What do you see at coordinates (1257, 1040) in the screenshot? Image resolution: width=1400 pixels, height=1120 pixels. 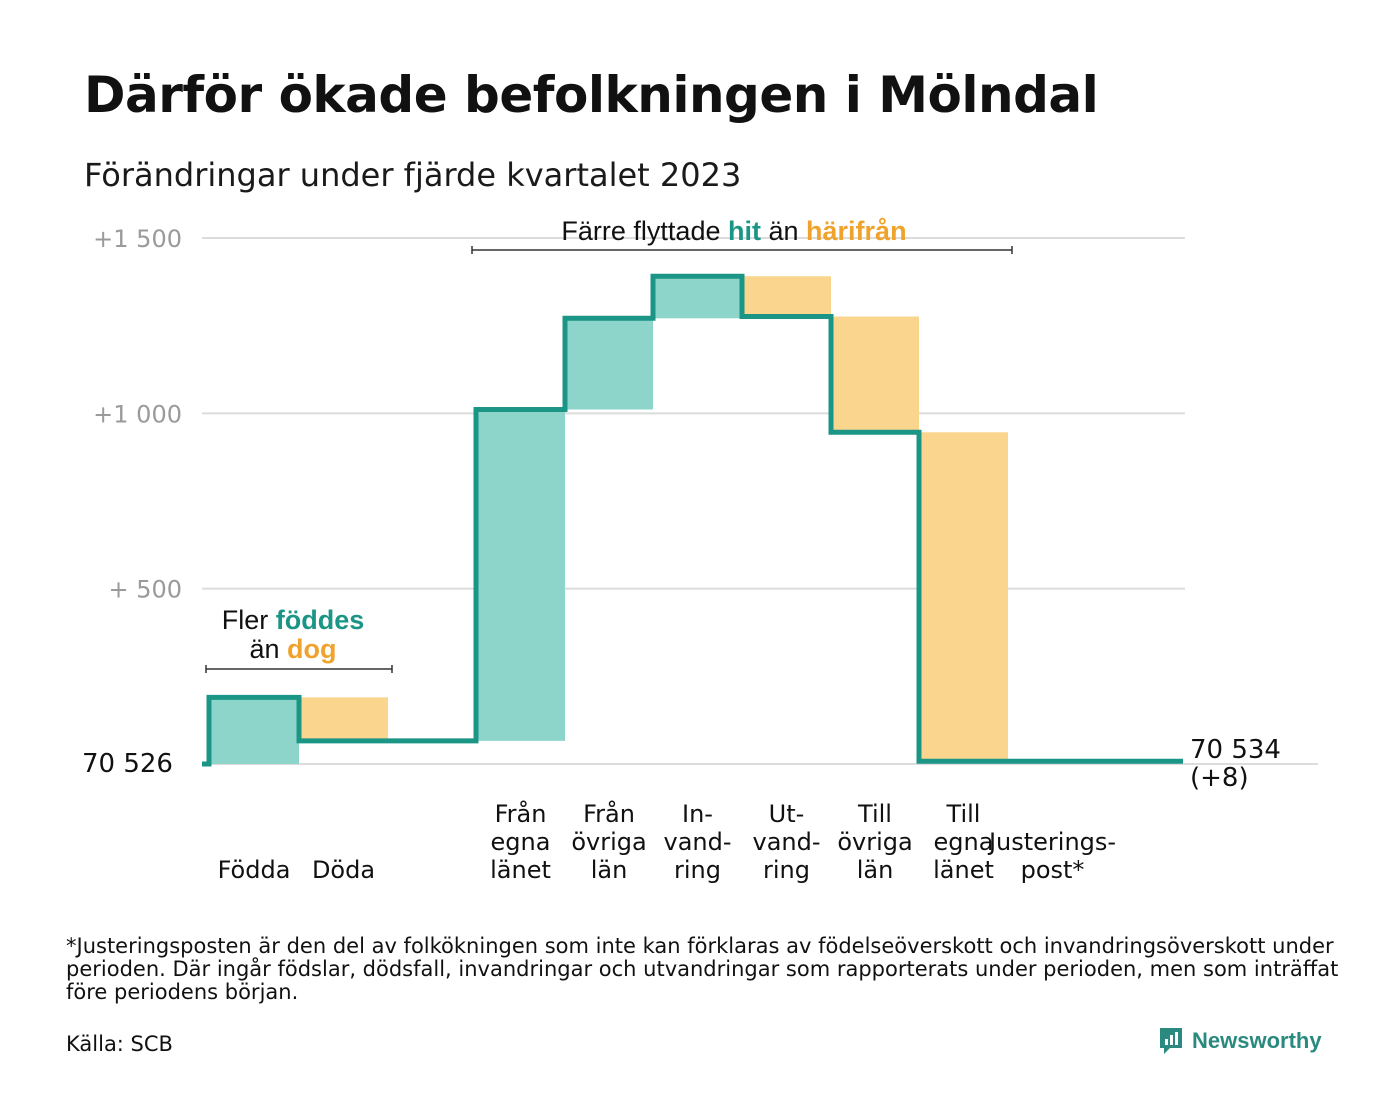 I see `brand-name: Newsworthy` at bounding box center [1257, 1040].